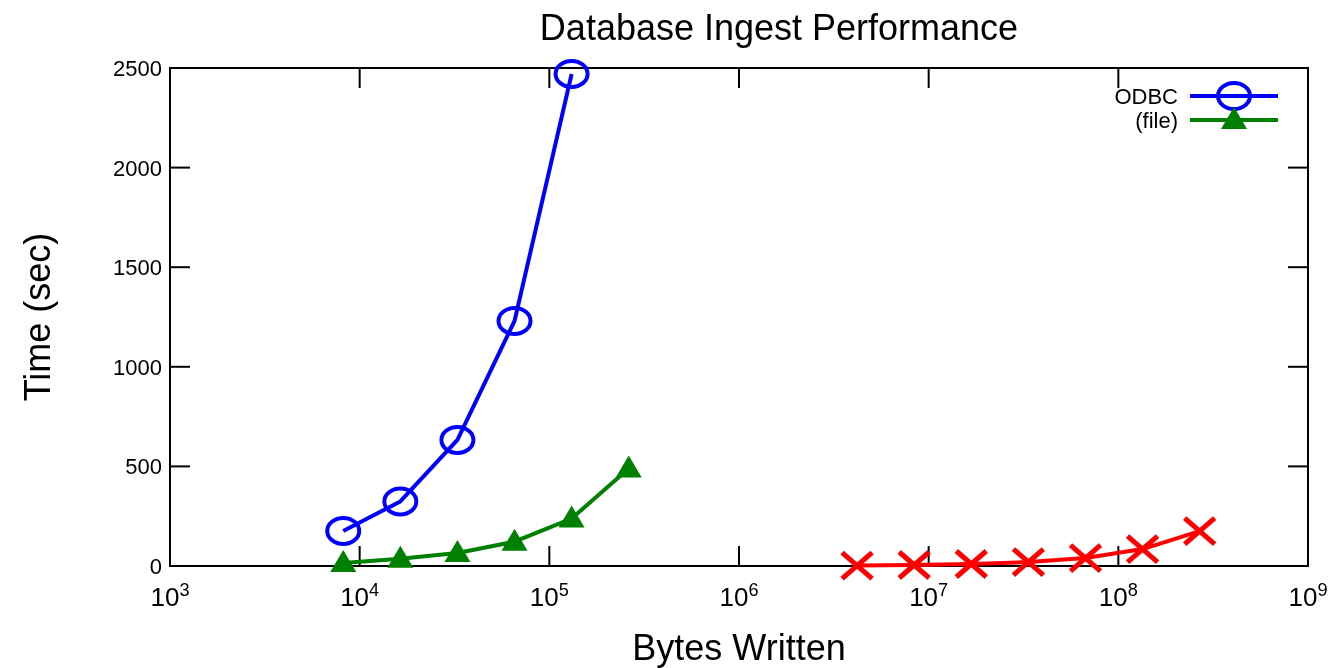 The width and height of the screenshot is (1335, 668). Describe the element at coordinates (37, 317) in the screenshot. I see `y-axis-title: Time (sec)` at that location.